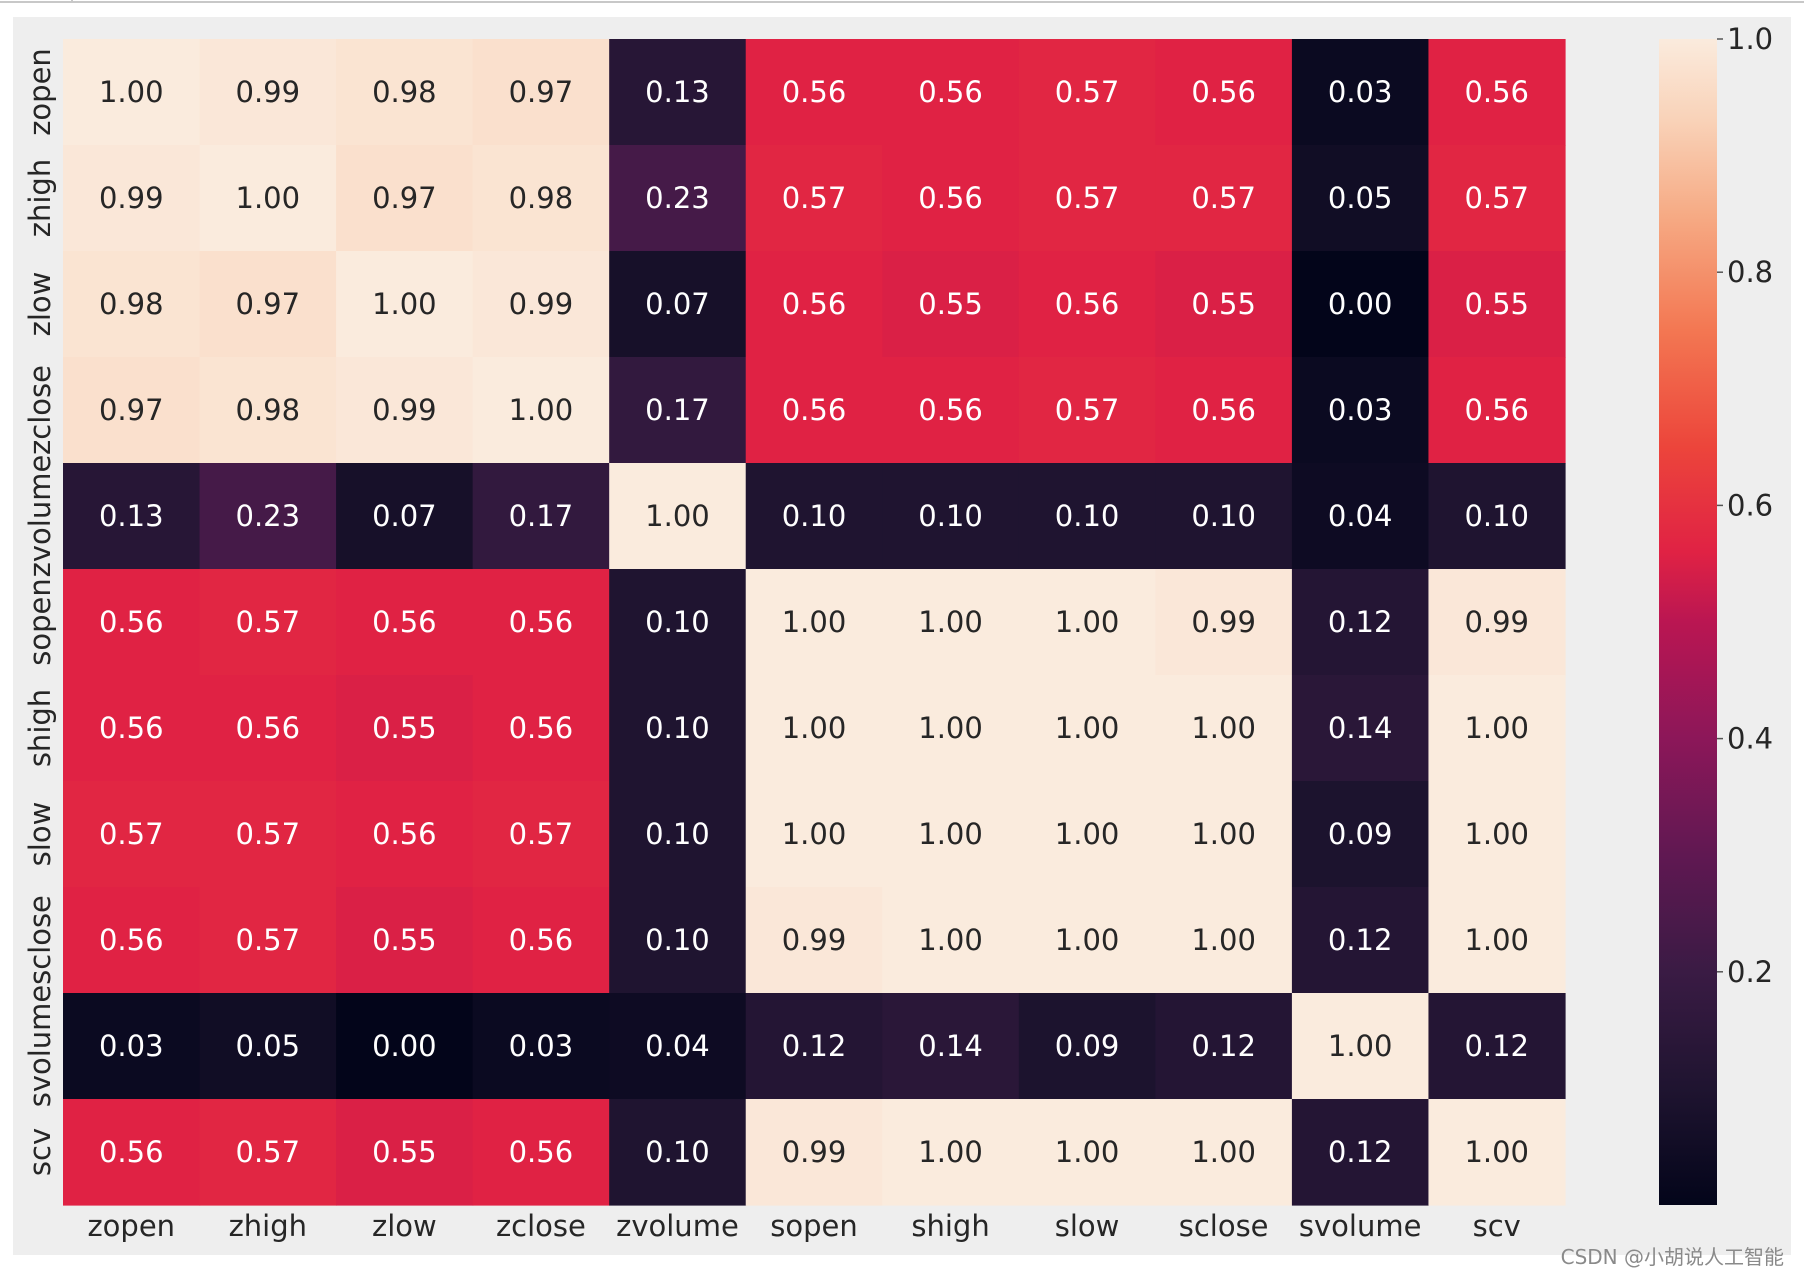  I want to click on heatmap-cell-value: 0.14, so click(1360, 728).